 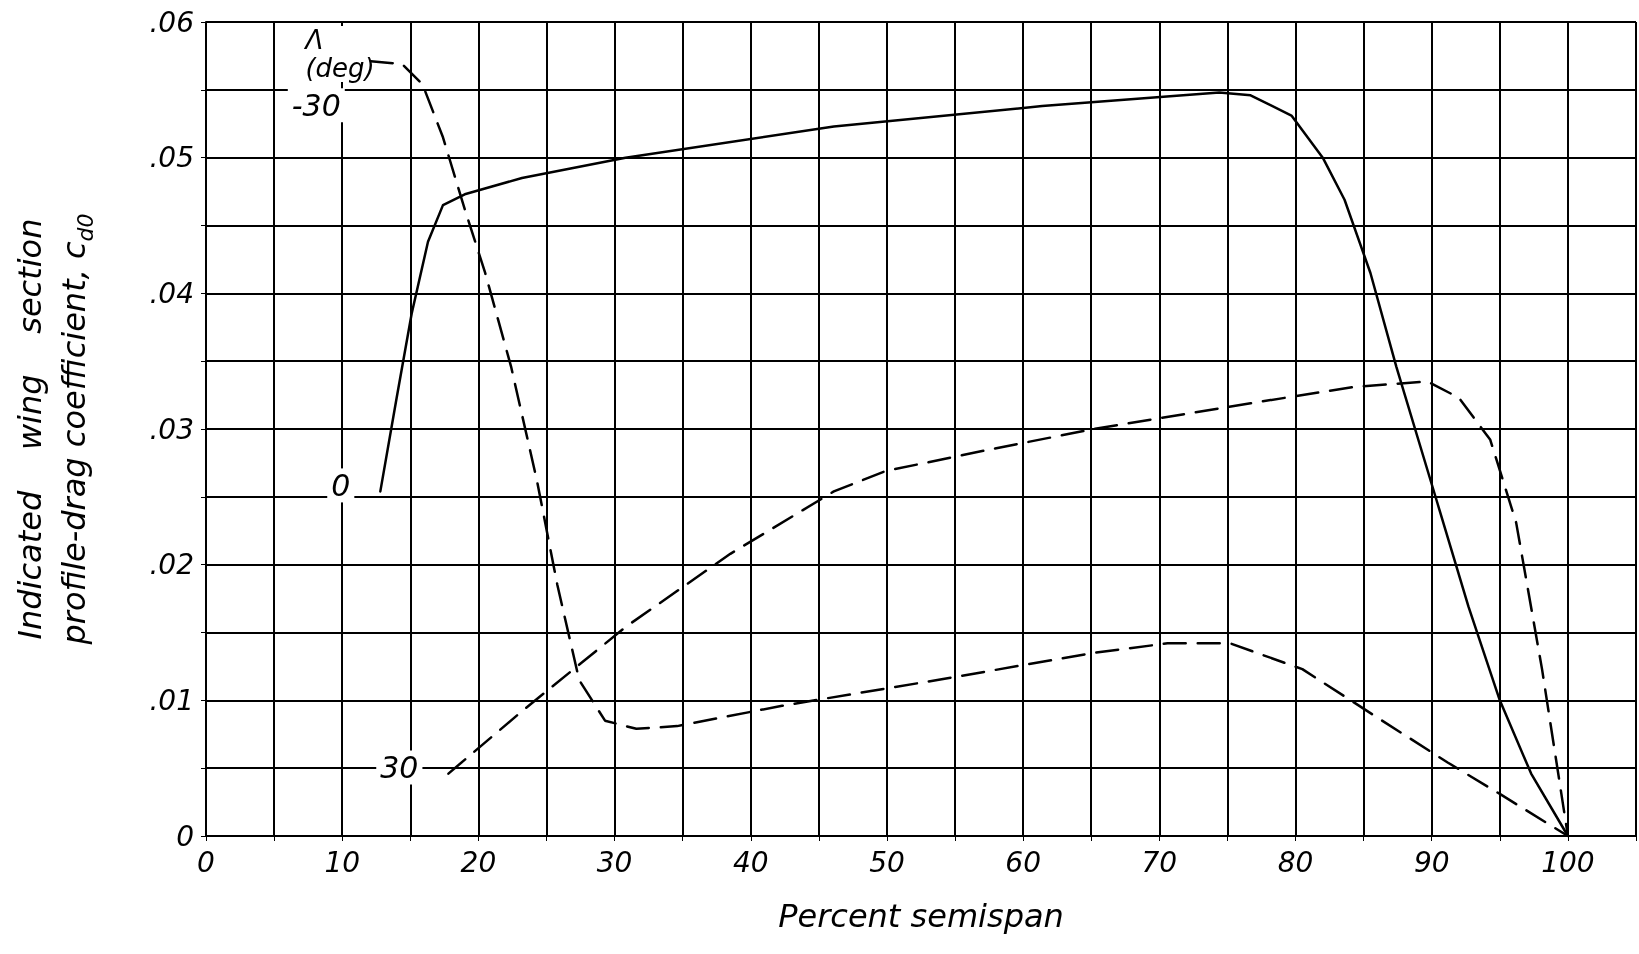 What do you see at coordinates (1159, 862) in the screenshot?
I see `x-tick-label: 70` at bounding box center [1159, 862].